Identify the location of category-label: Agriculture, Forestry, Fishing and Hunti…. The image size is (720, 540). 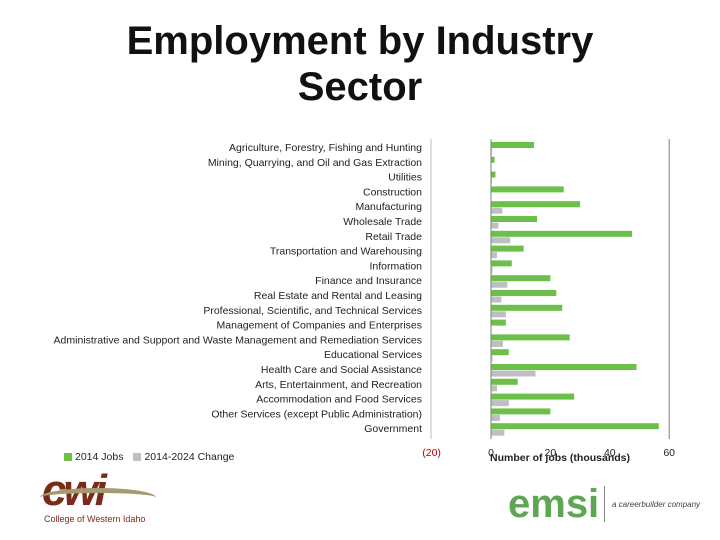
(325, 148).